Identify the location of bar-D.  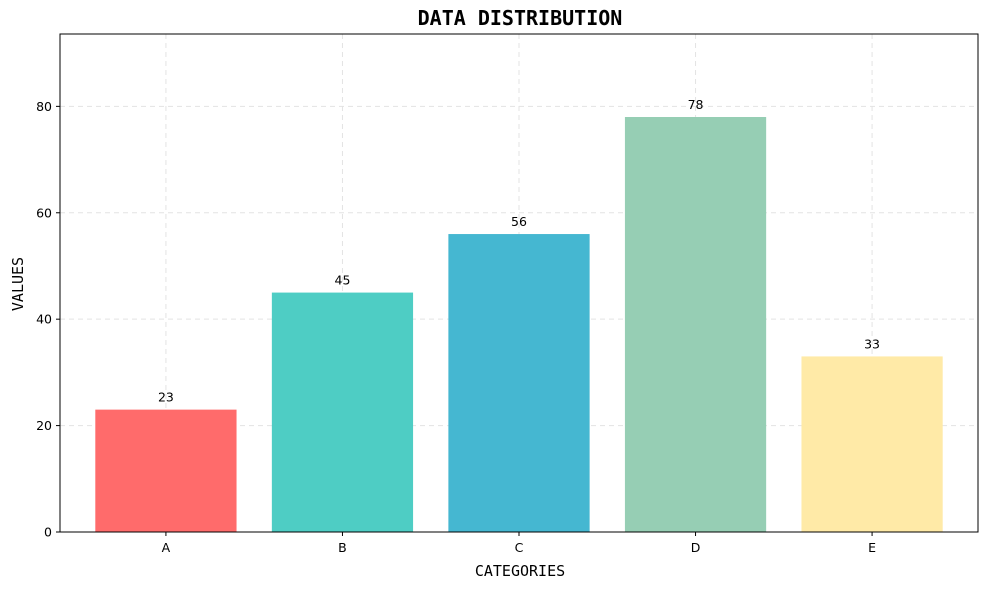
(695, 324).